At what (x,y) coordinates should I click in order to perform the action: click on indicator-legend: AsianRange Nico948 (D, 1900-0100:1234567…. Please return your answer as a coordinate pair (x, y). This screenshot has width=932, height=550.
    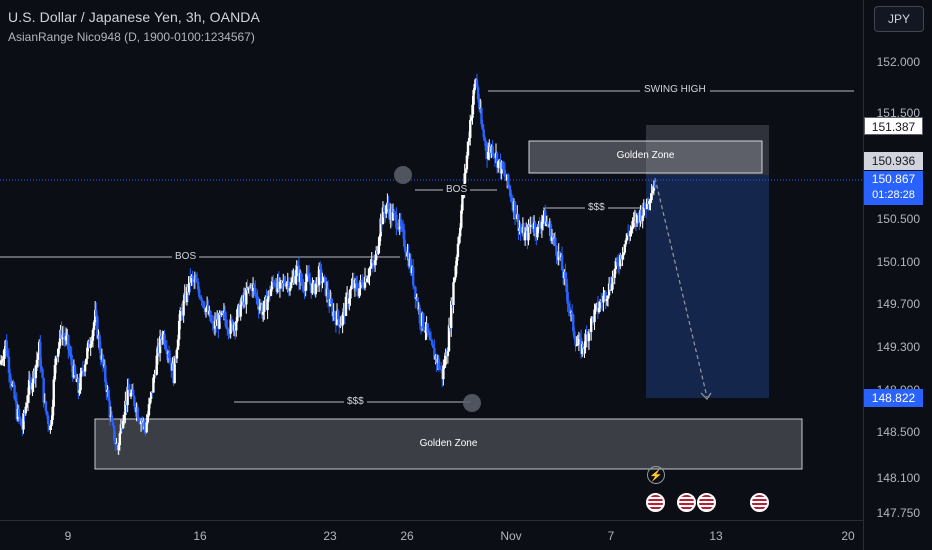
    Looking at the image, I should click on (131, 37).